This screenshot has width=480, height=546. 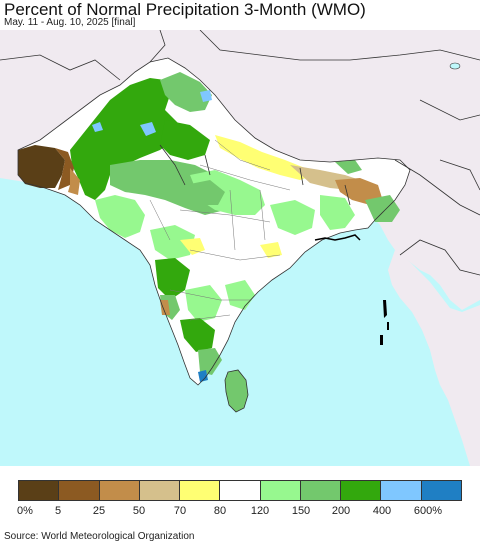 What do you see at coordinates (120, 216) in the screenshot?
I see `gujarat-wet-zone` at bounding box center [120, 216].